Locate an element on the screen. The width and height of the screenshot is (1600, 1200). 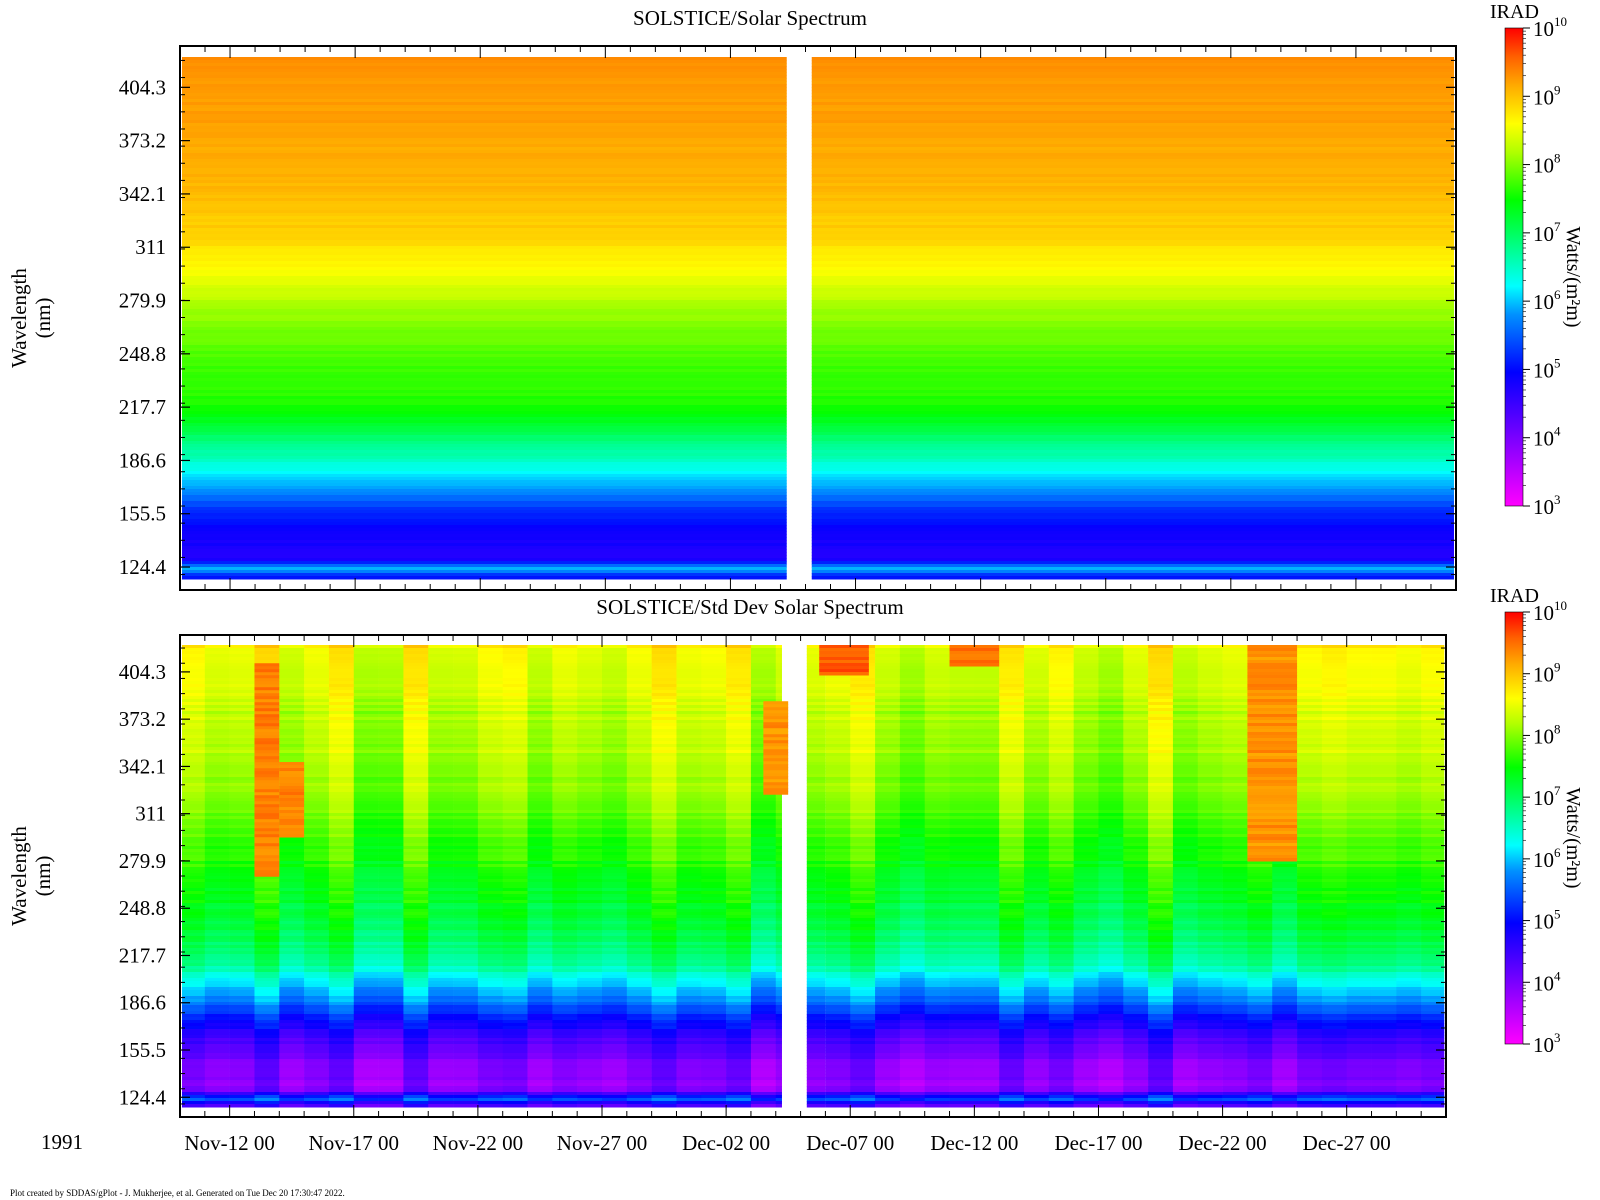
colorbar-tick-label: 10⁴ is located at coordinates (1547, 437).